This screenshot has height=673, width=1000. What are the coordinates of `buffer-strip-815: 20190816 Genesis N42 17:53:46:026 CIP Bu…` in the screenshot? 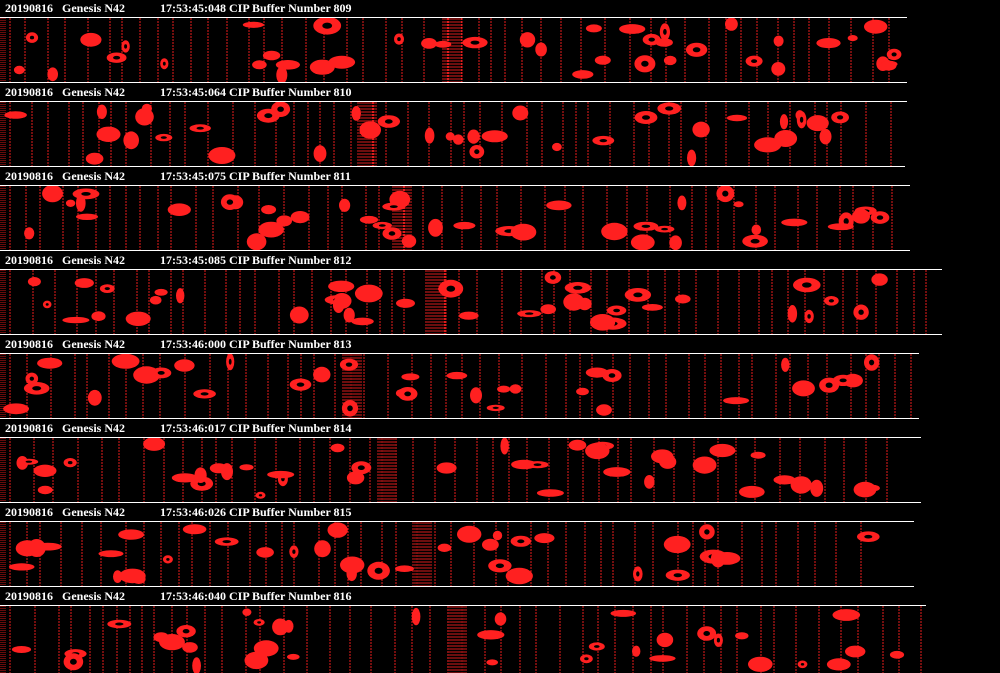 It's located at (500, 546).